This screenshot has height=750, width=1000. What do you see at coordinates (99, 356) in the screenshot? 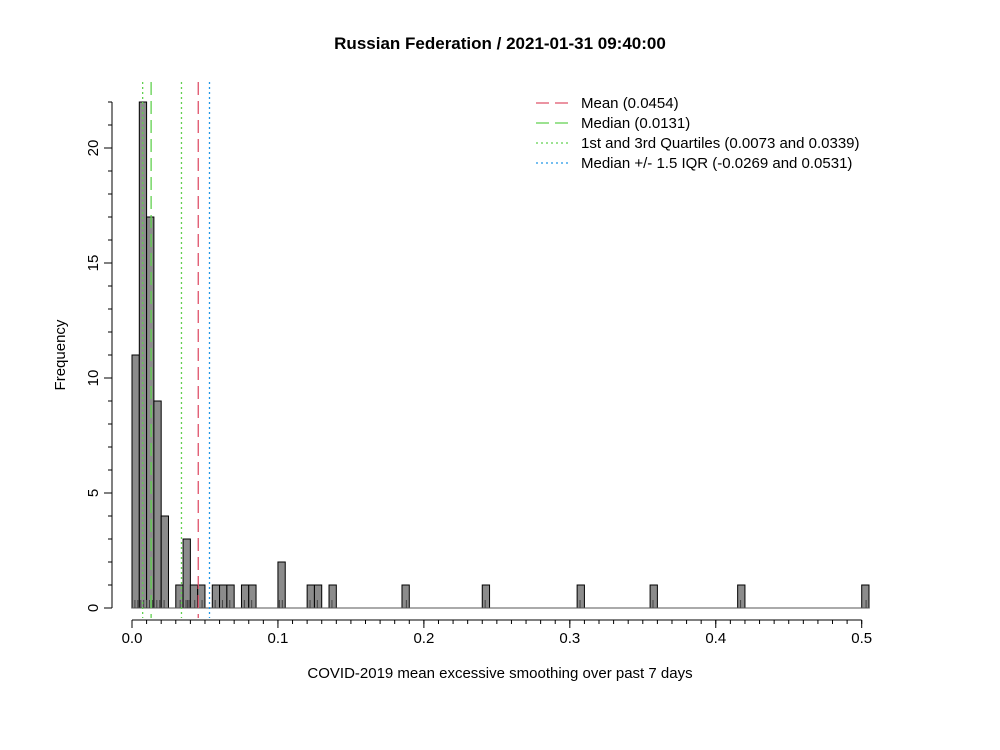
I see `y-axis: 0 5 10 15 20` at bounding box center [99, 356].